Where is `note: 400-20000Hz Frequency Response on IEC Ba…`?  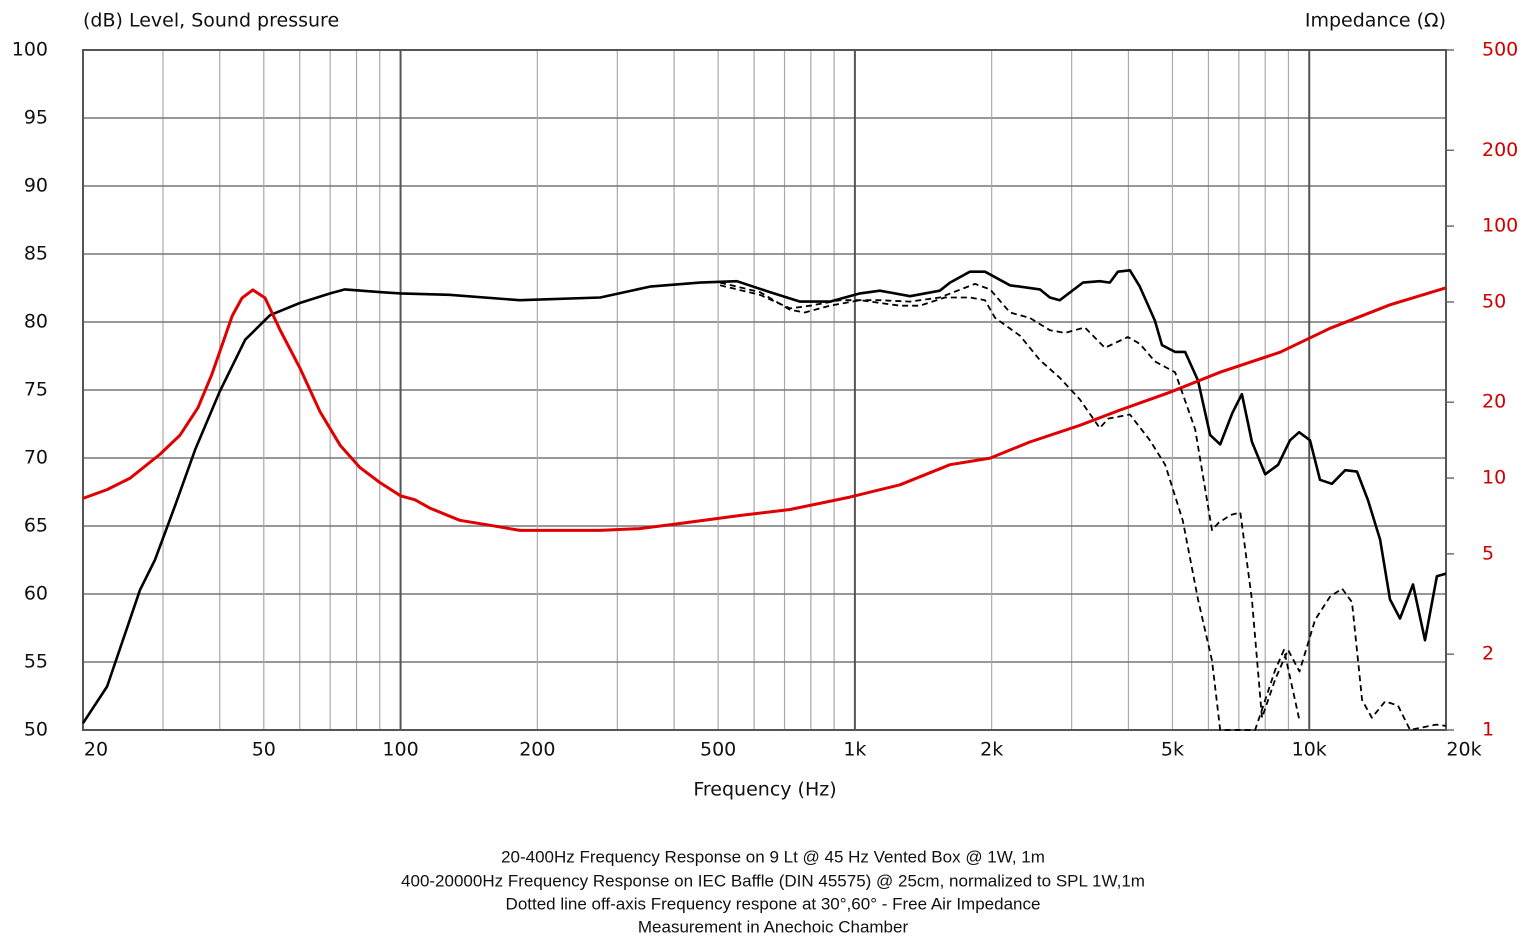
note: 400-20000Hz Frequency Response on IEC Ba… is located at coordinates (773, 880).